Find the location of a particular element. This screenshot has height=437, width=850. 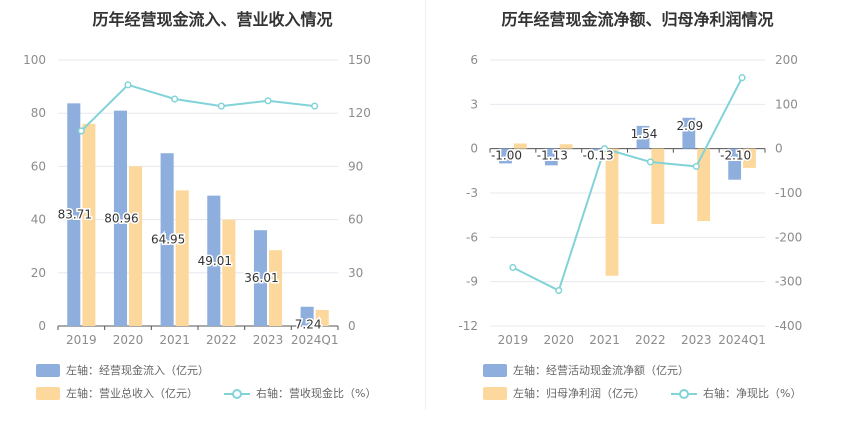

bar-data-label: -1.00 is located at coordinates (506, 156).